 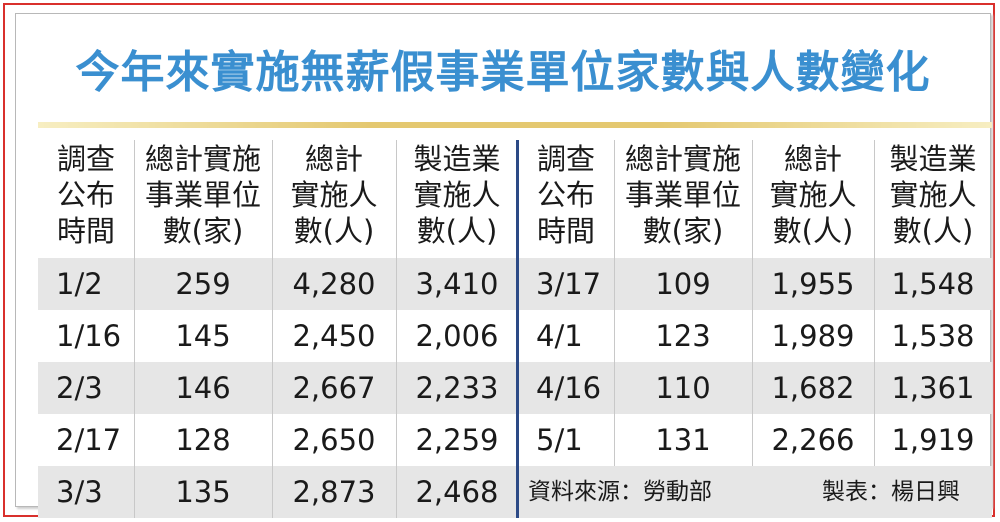 What do you see at coordinates (515, 125) in the screenshot?
I see `title-underline` at bounding box center [515, 125].